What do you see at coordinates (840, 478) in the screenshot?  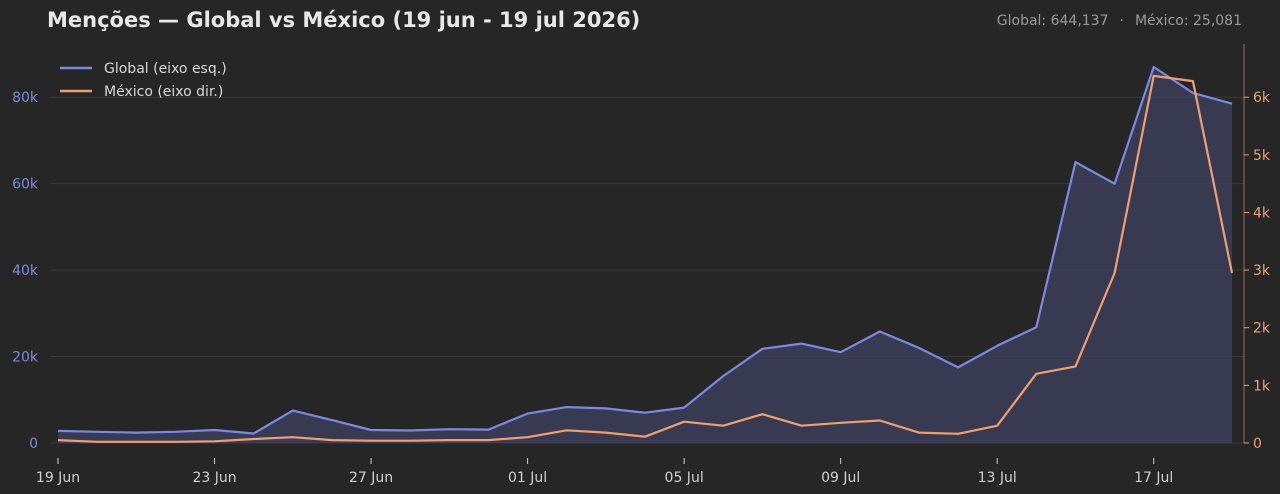 I see `x-tick-label: 09 Jul` at bounding box center [840, 478].